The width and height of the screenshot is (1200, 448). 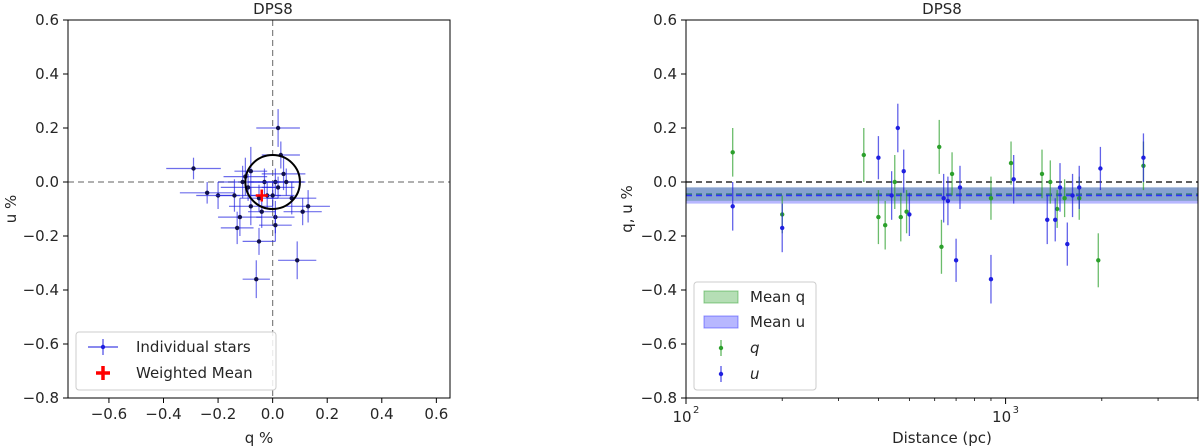 I want to click on left-x-tick-label: 0.0, so click(x=273, y=414).